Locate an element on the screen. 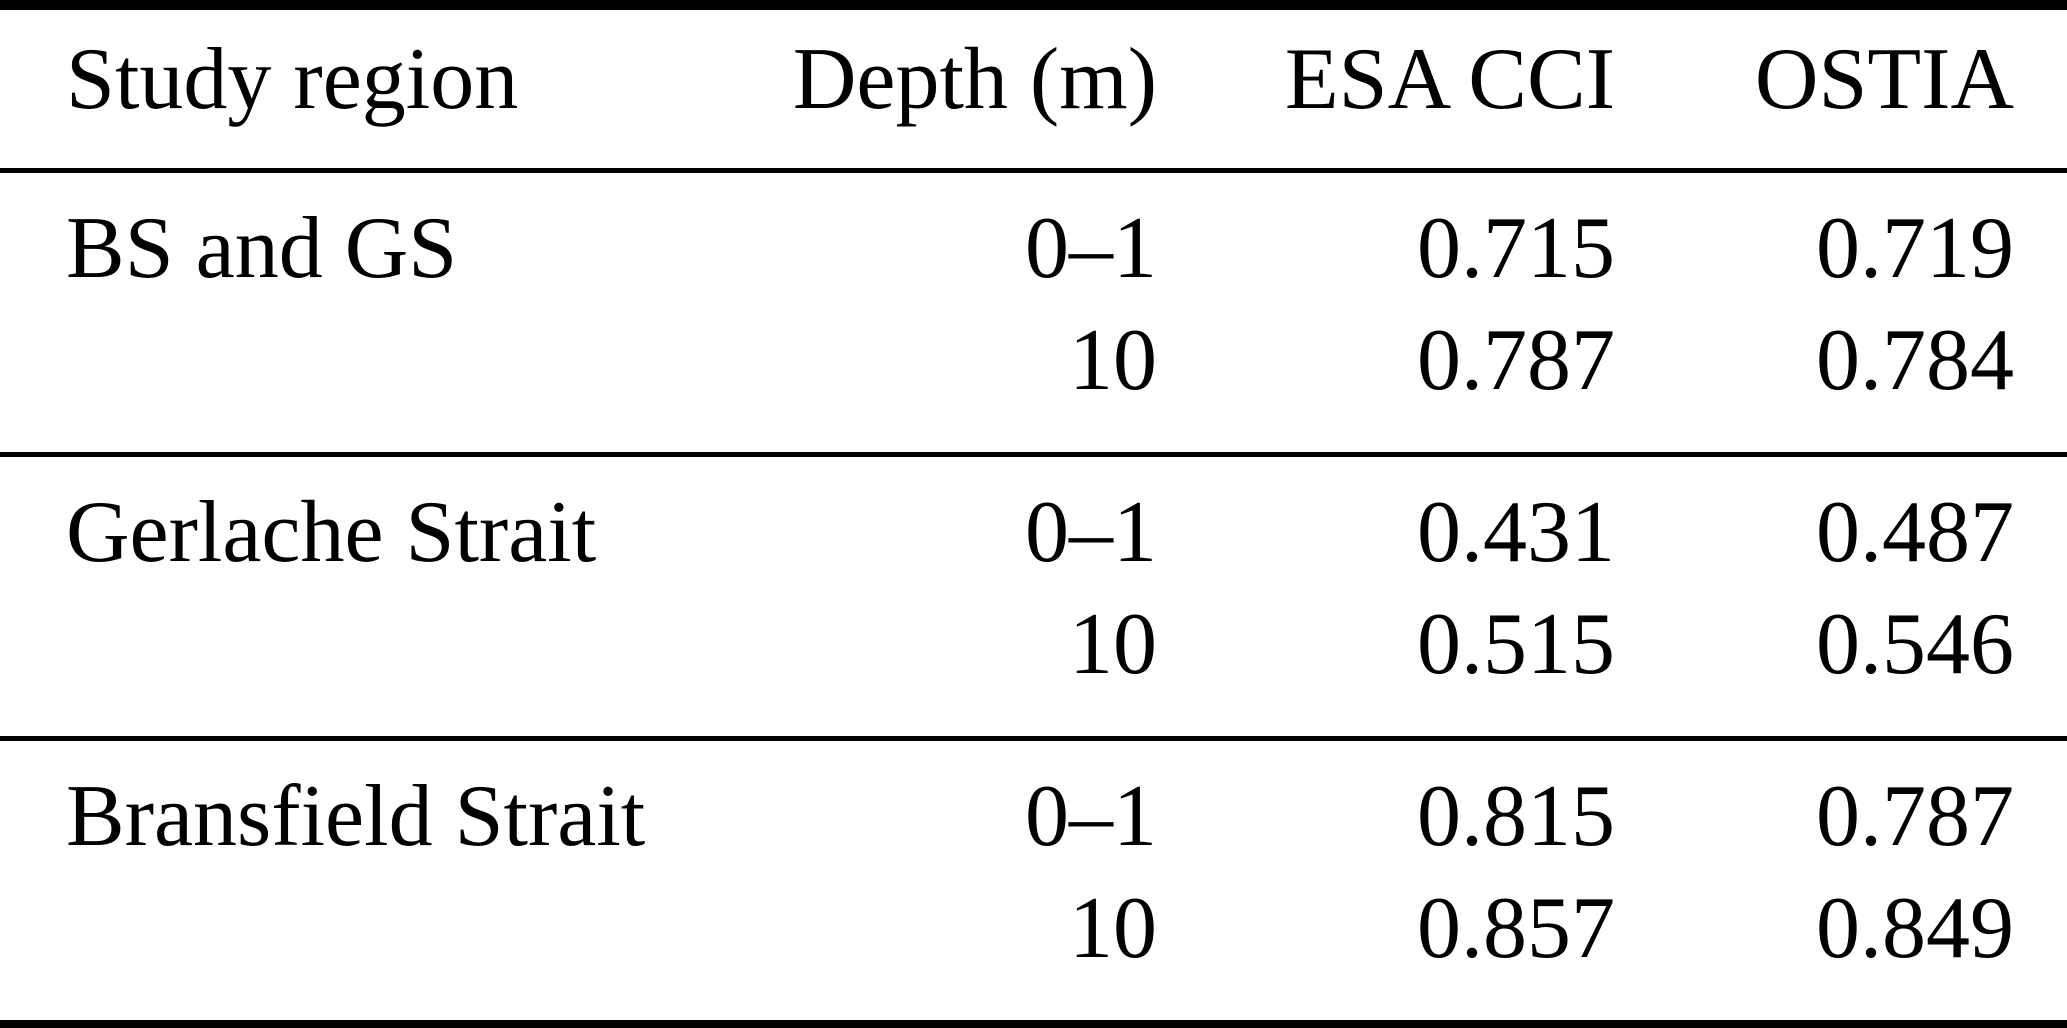 Image resolution: width=2067 pixels, height=1028 pixels. col-header-esa-cci: ESA CCI is located at coordinates (1449, 79).